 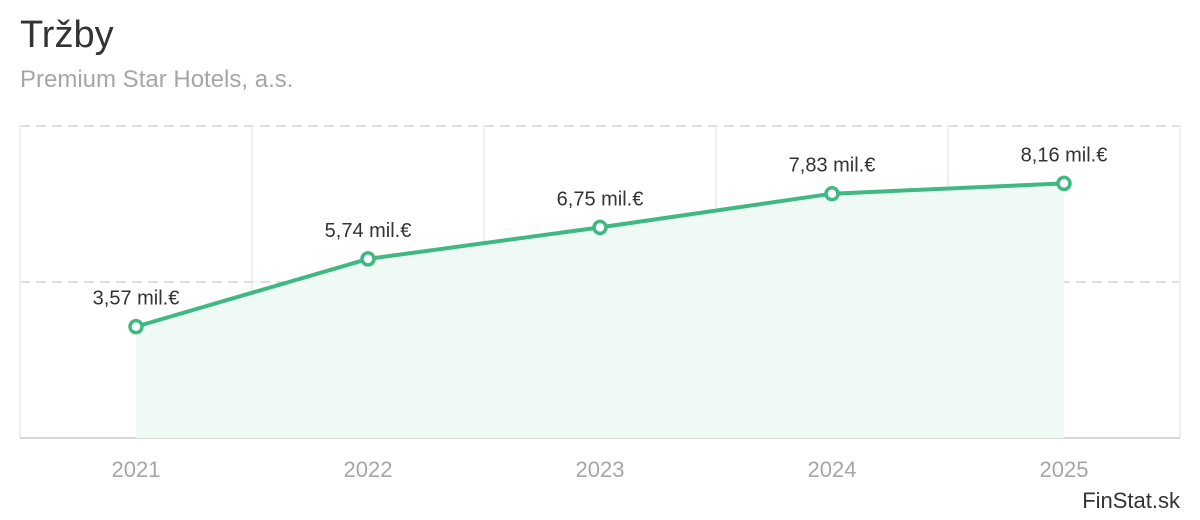 I want to click on data-label: 5,74 mil.€, so click(x=368, y=231).